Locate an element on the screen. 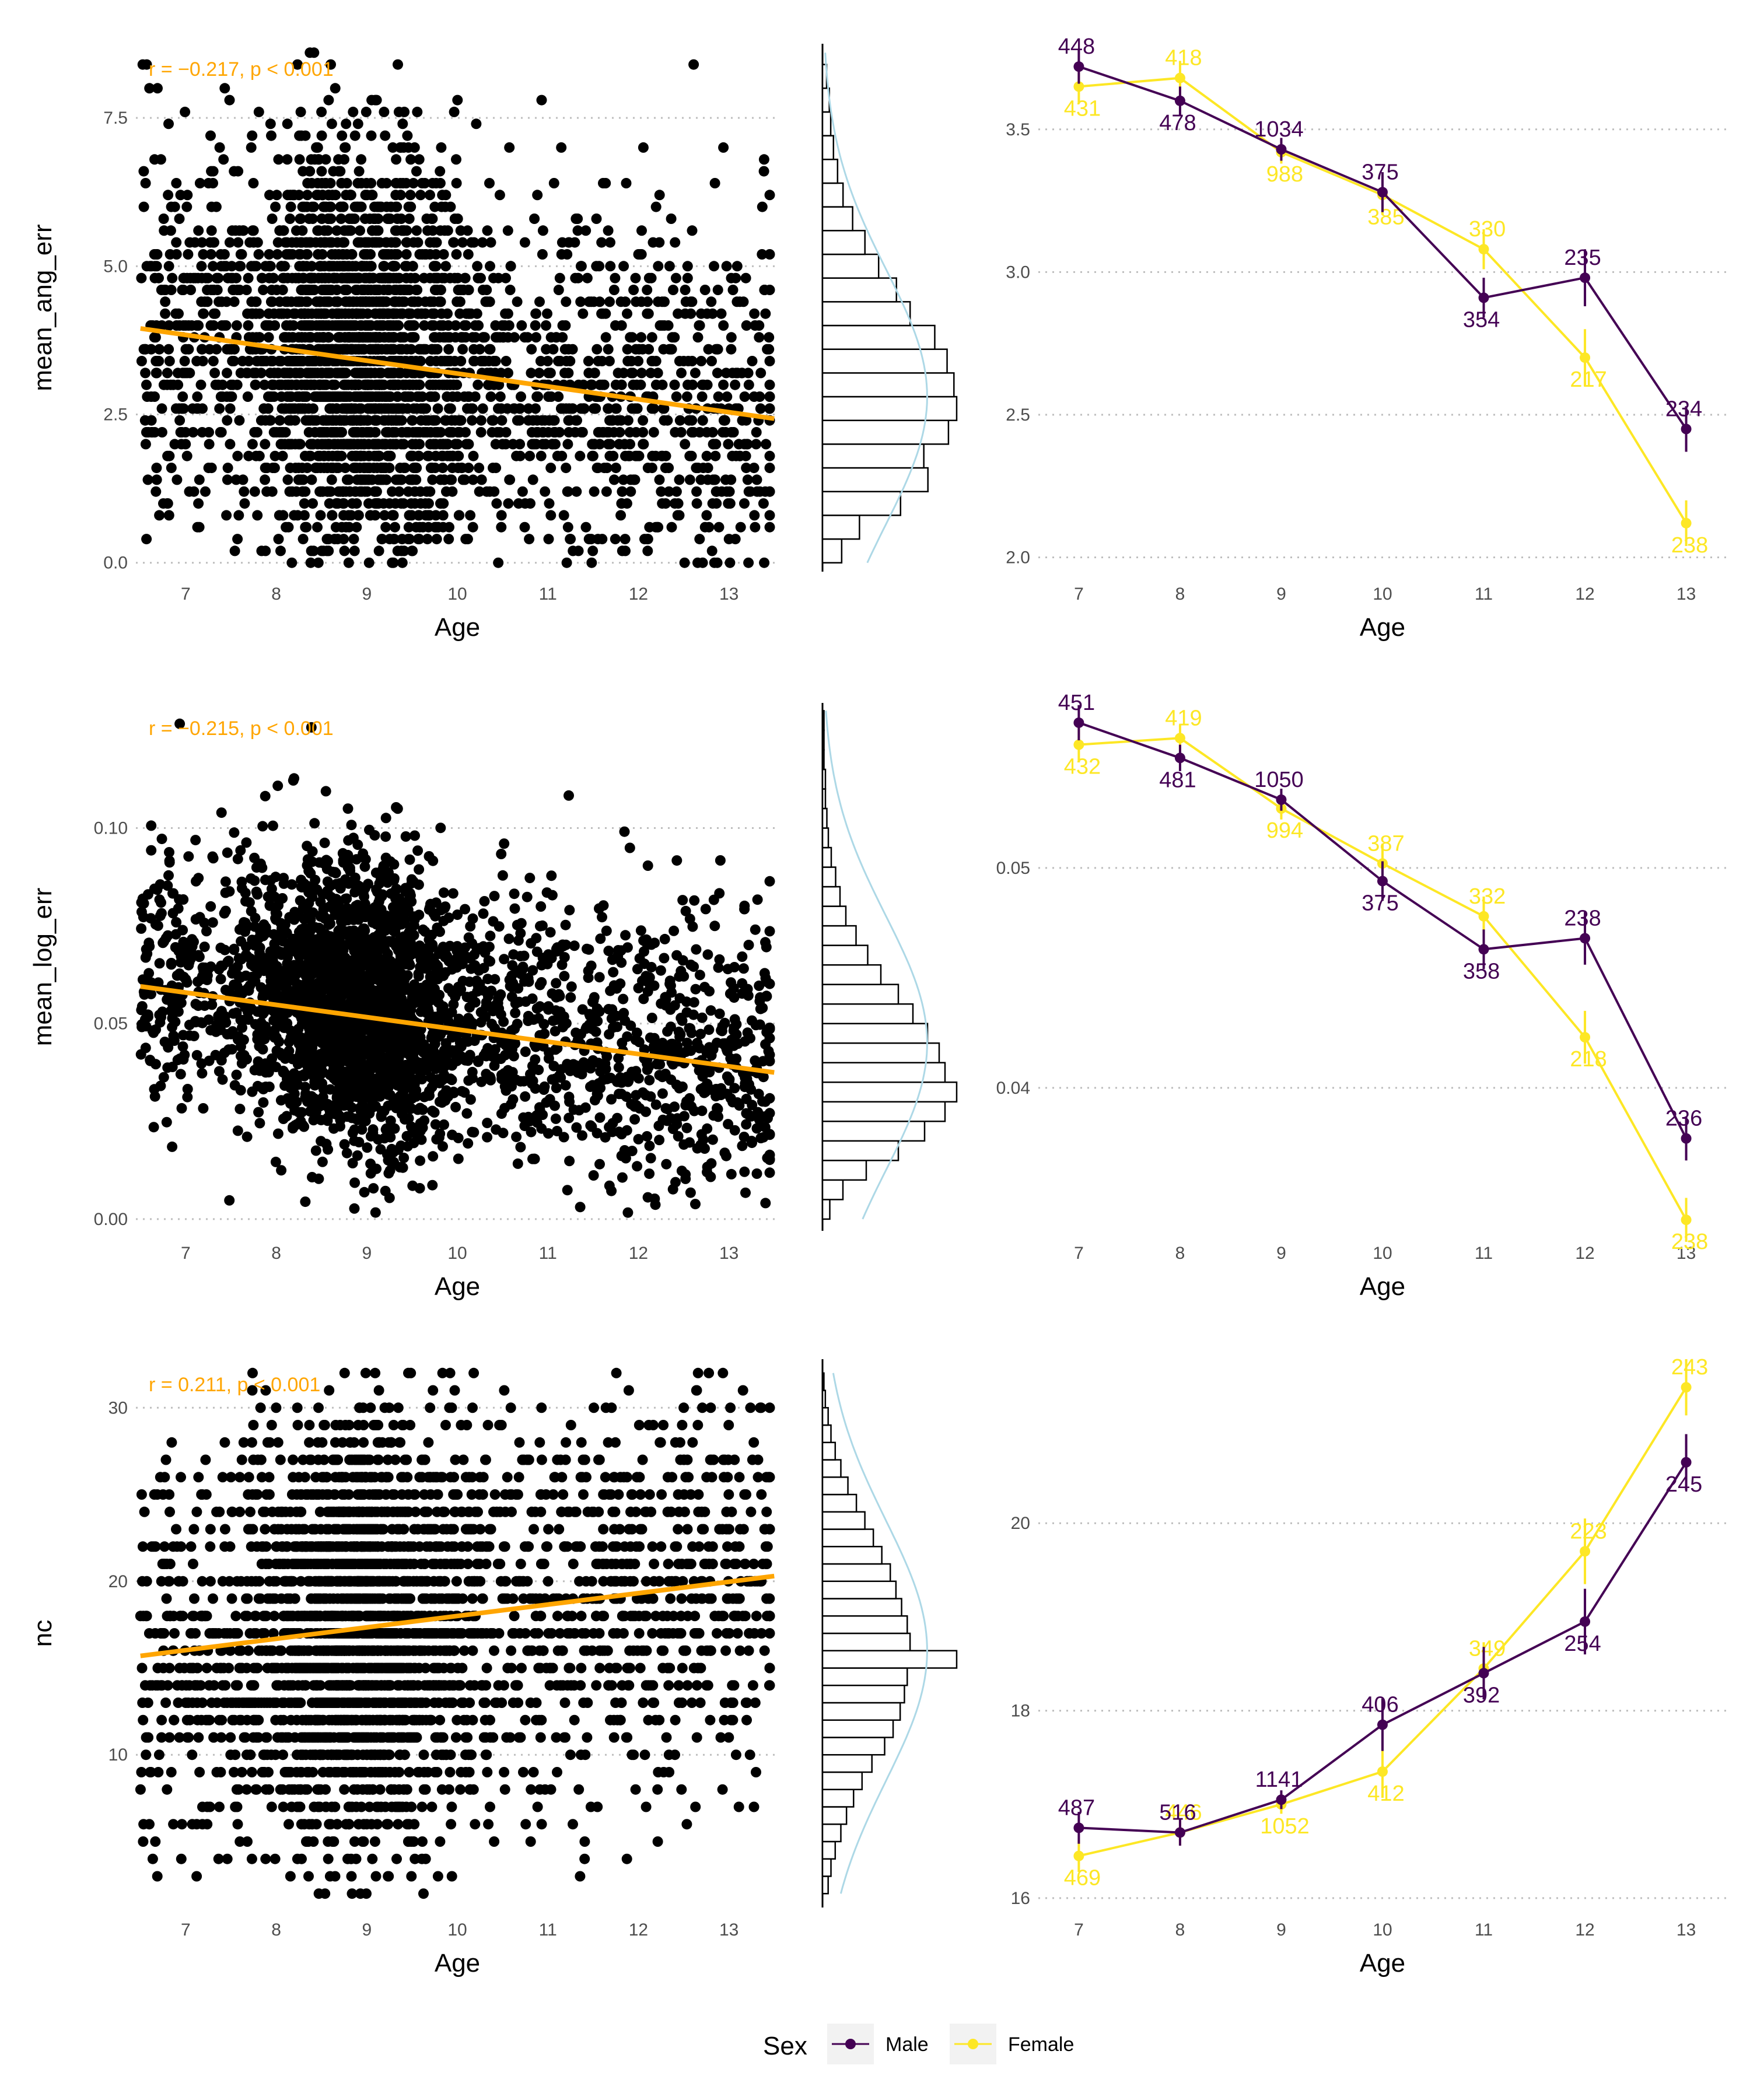  count-label: 330 is located at coordinates (1487, 229).